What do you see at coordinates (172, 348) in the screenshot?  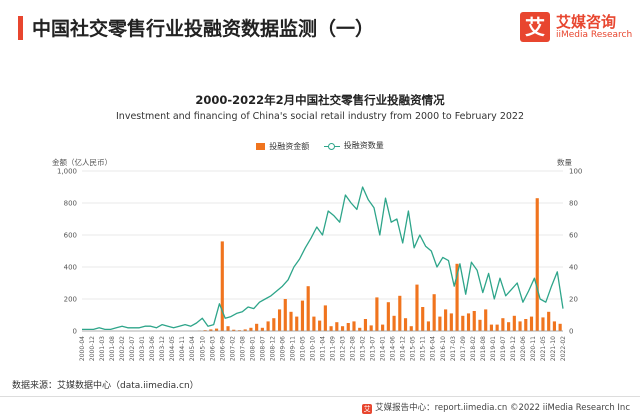 I see `x-tick-label: 2004-05` at bounding box center [172, 348].